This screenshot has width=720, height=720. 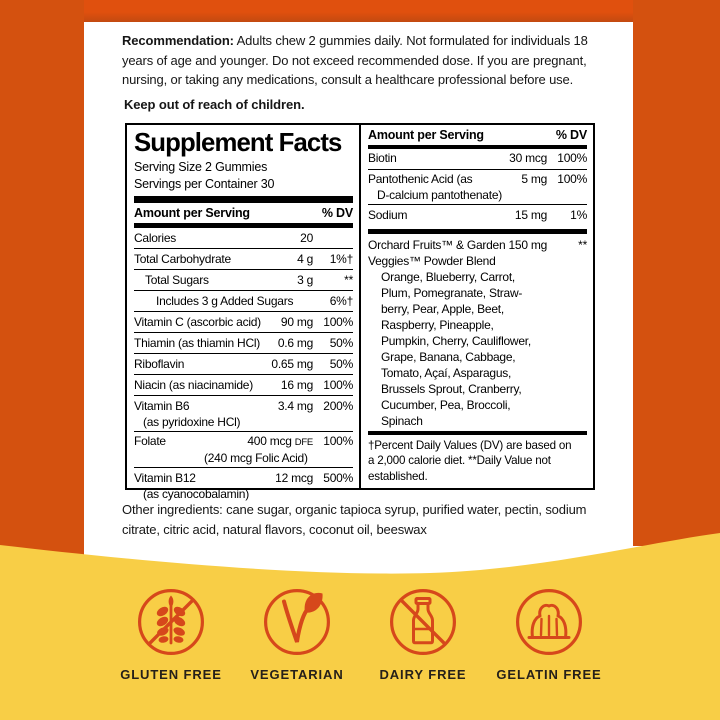 I want to click on keep-out-of-reach-warning: Keep out of reach of children., so click(x=214, y=104).